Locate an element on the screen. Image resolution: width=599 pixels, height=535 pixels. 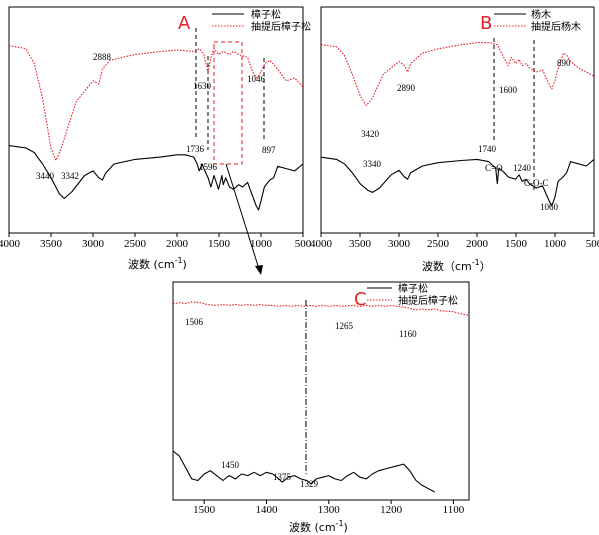
ann-b-3420: 3420 is located at coordinates (370, 134).